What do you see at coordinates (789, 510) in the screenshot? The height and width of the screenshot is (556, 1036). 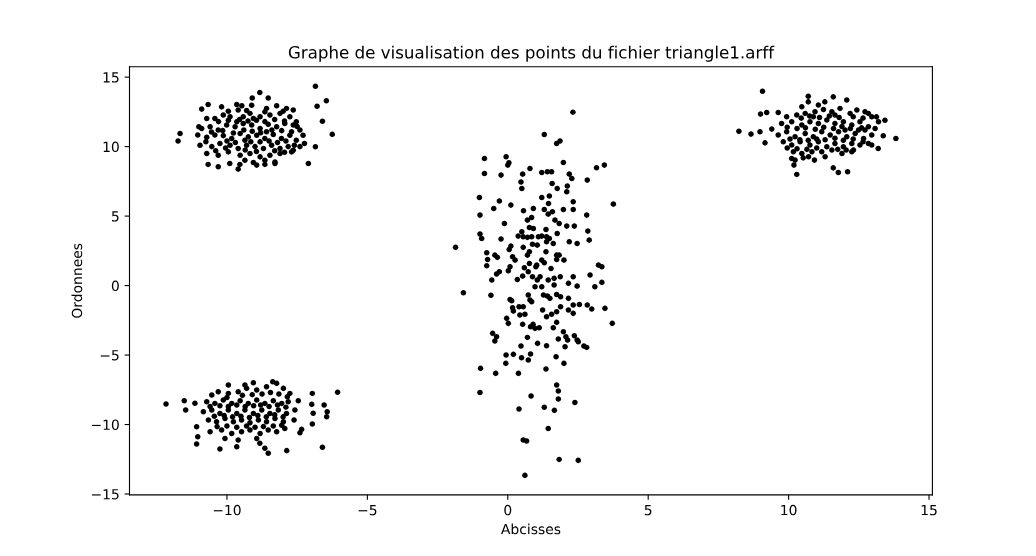 I see `x-tick-label: 10` at bounding box center [789, 510].